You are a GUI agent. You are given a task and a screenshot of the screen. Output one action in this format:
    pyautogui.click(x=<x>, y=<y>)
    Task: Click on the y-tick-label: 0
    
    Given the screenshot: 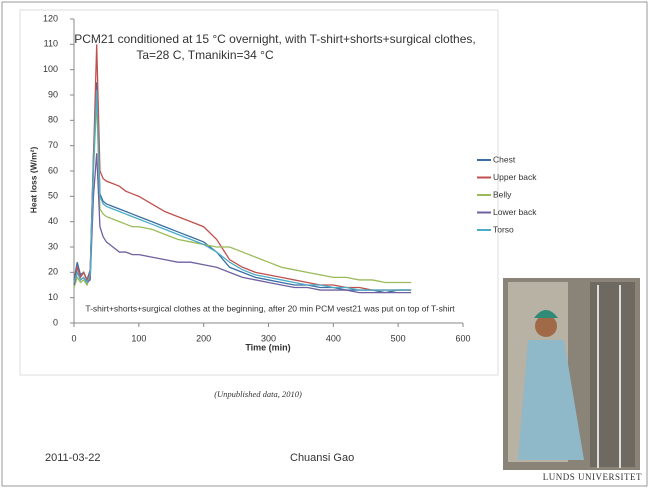 What is the action you would take?
    pyautogui.click(x=55, y=322)
    